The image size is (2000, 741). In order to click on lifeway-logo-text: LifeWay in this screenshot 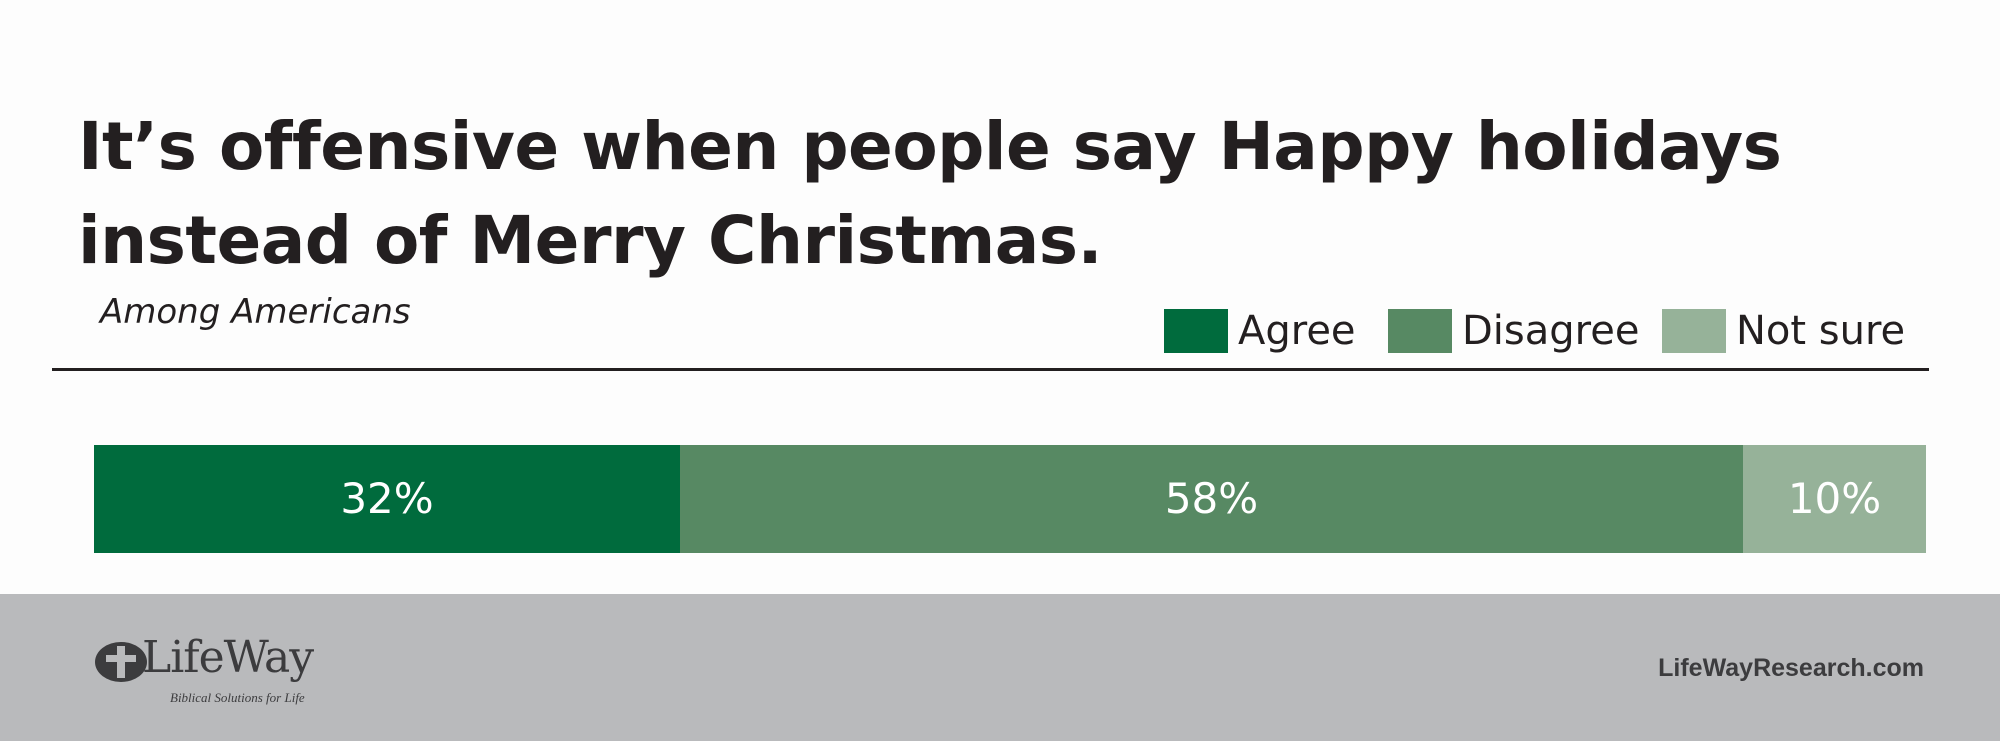, I will do `click(228, 657)`.